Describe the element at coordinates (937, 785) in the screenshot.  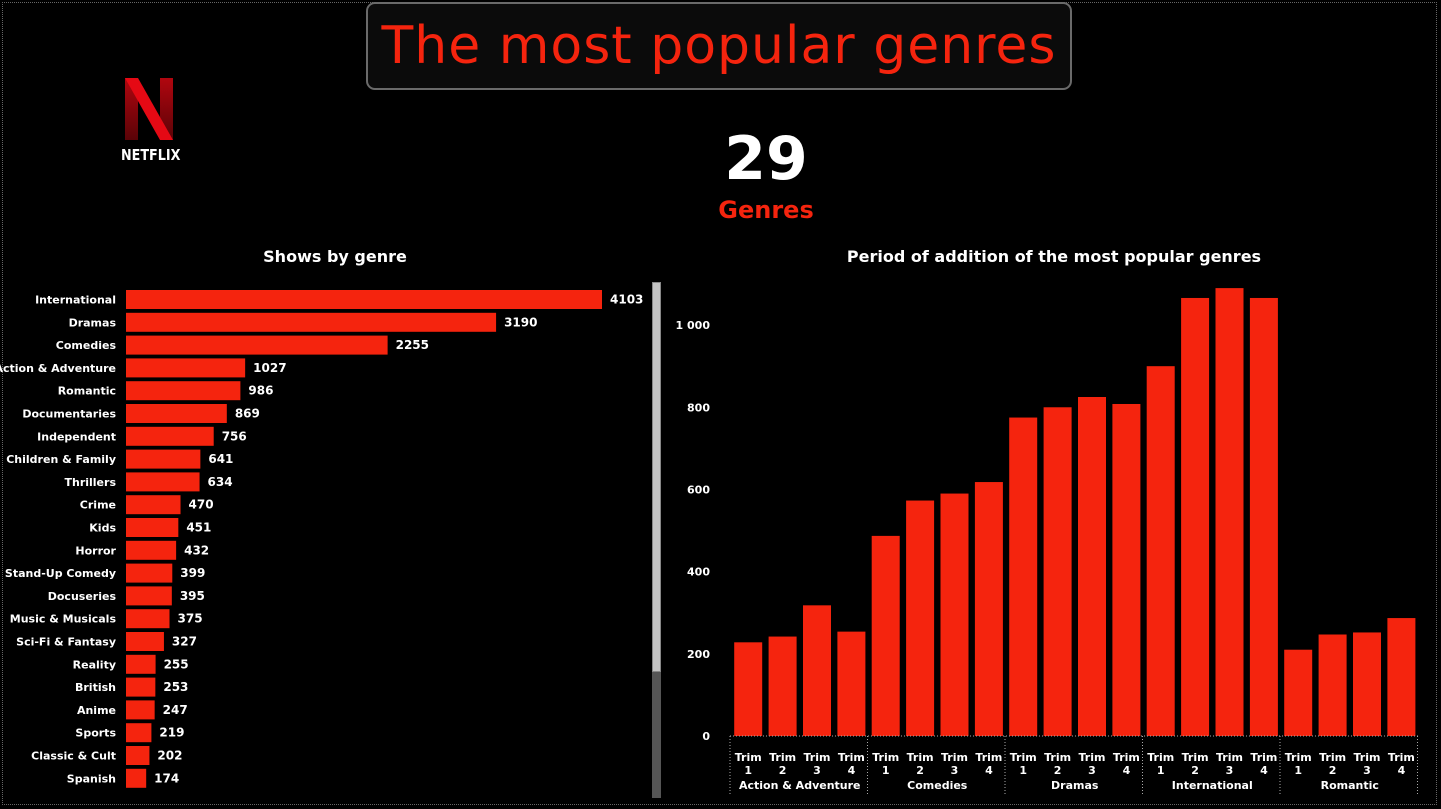
I see `group-label: Comedies` at that location.